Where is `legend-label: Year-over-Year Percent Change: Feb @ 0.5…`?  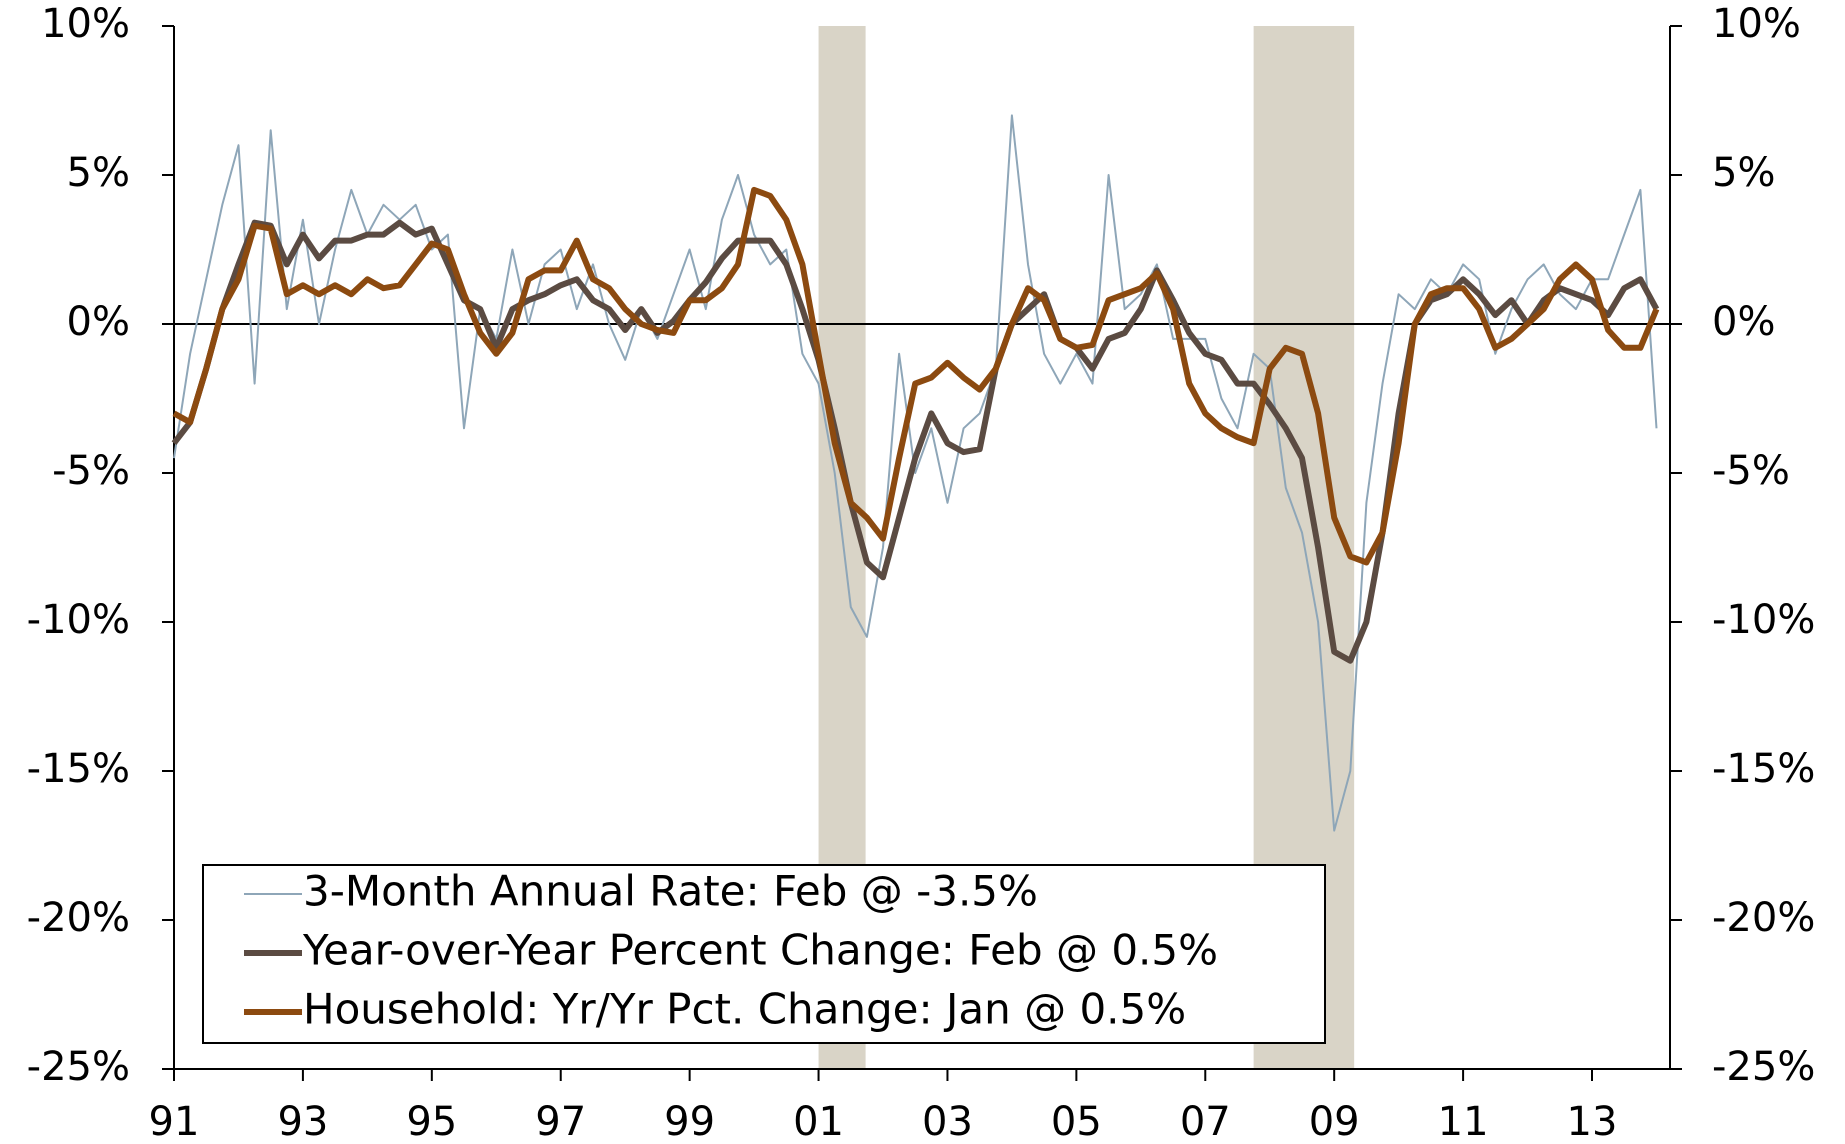 legend-label: Year-over-Year Percent Change: Feb @ 0.5… is located at coordinates (760, 950).